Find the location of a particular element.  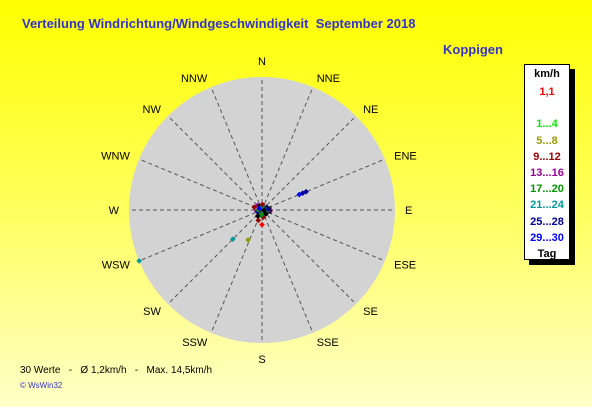

calm-marker is located at coordinates (268, 210).